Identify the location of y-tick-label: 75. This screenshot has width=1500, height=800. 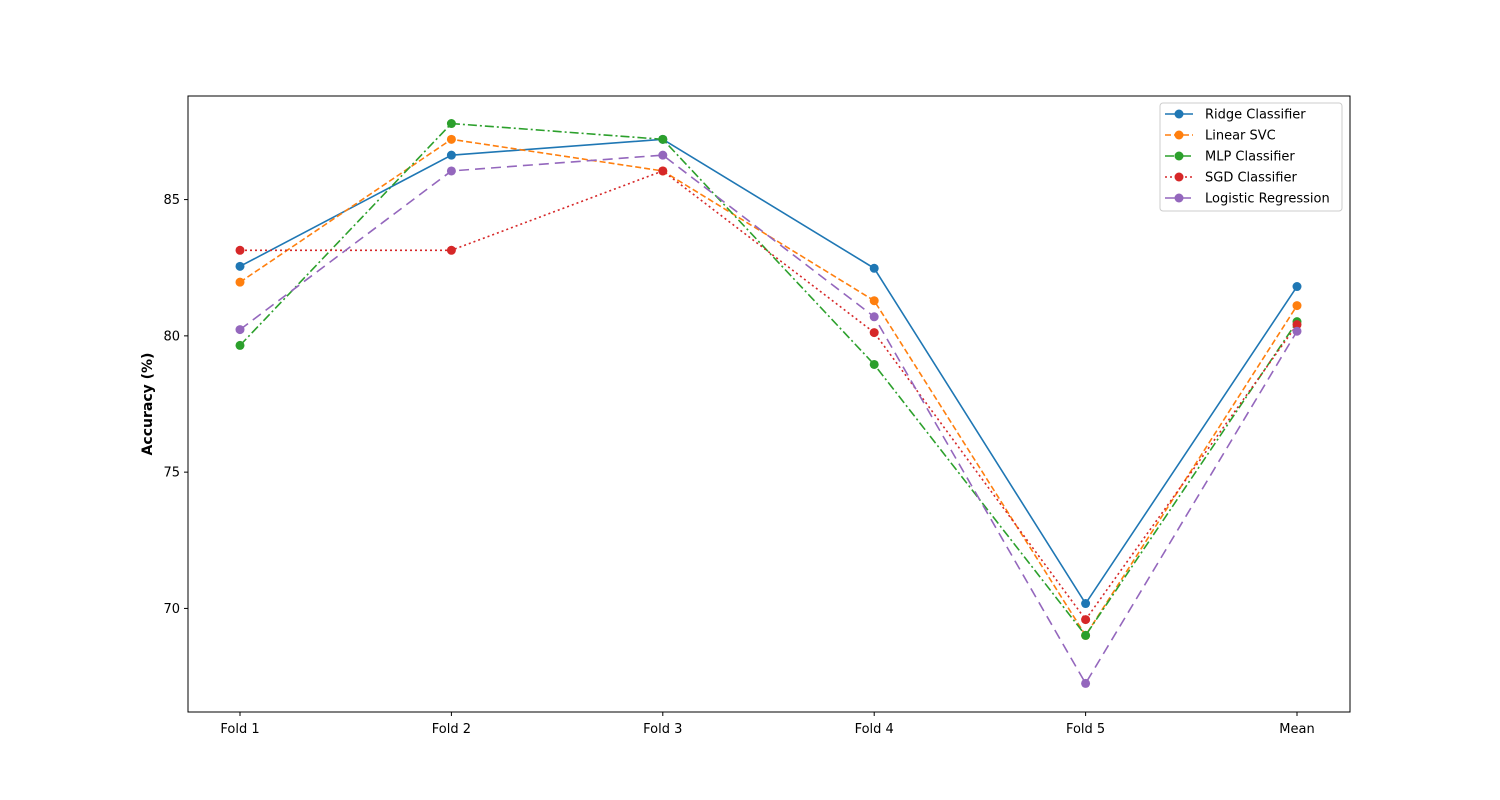
(171, 473).